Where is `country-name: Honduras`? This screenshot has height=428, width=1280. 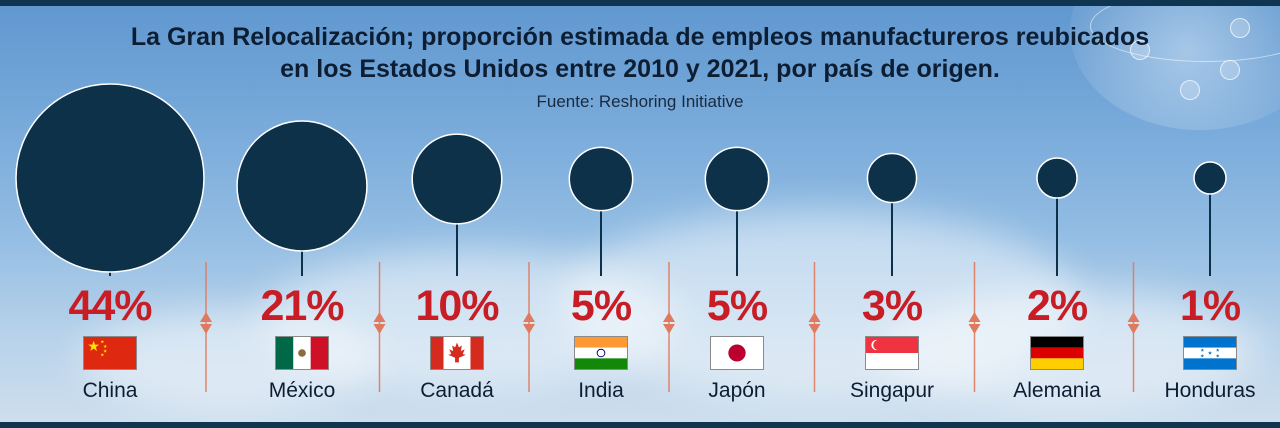 country-name: Honduras is located at coordinates (1210, 390).